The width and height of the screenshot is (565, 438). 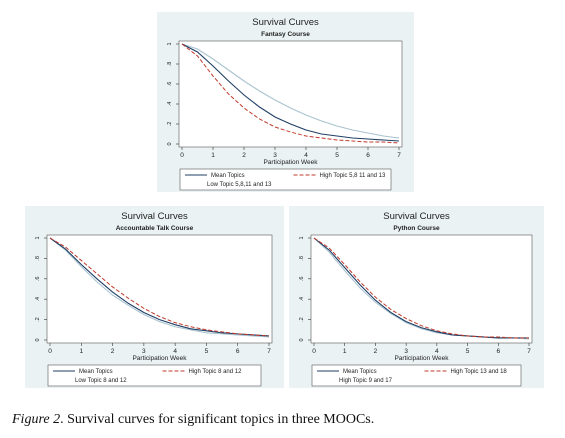 I want to click on legend-label: High Topic 8 and 12, so click(x=216, y=372).